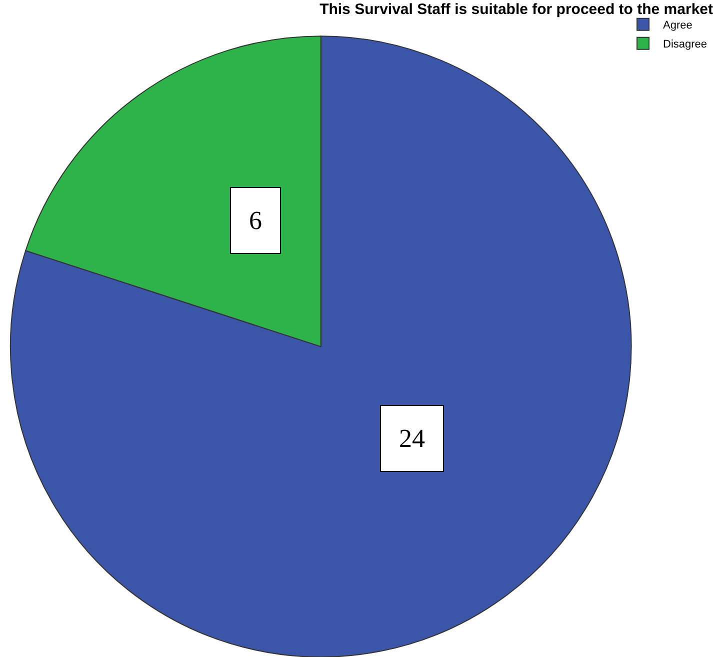 The image size is (713, 657). I want to click on data-label: 6, so click(255, 220).